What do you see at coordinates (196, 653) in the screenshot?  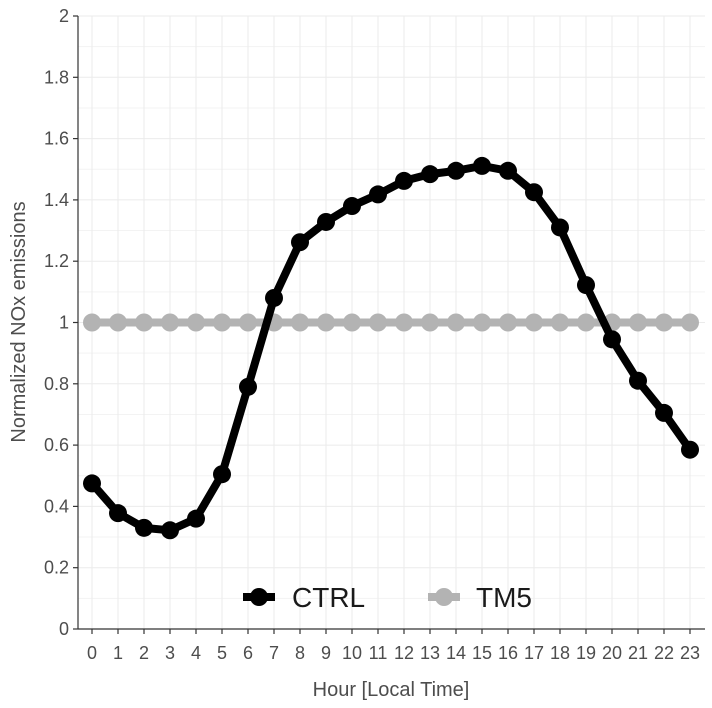 I see `x-tick-label: 4` at bounding box center [196, 653].